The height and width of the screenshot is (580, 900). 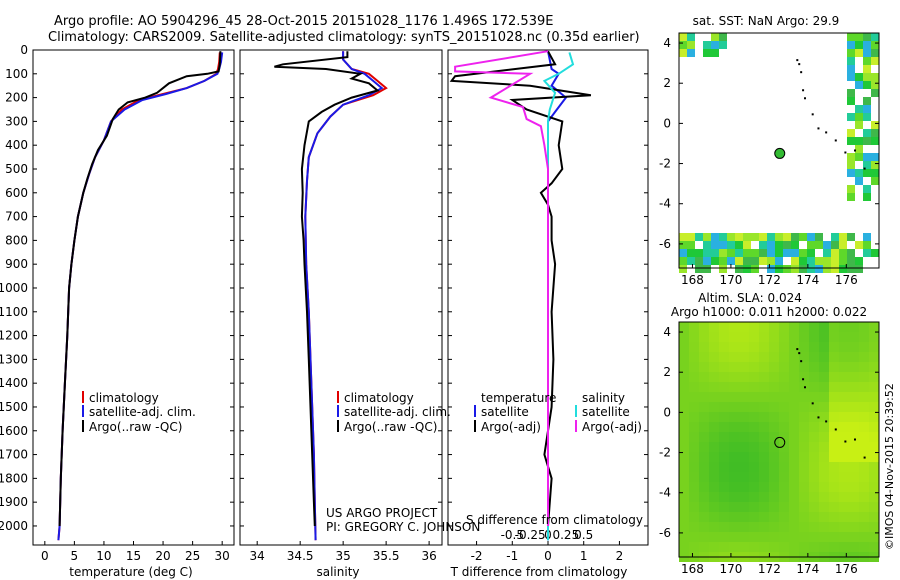 I want to click on pi-label: PI: GREGORY C. JOHNSON, so click(x=403, y=527).